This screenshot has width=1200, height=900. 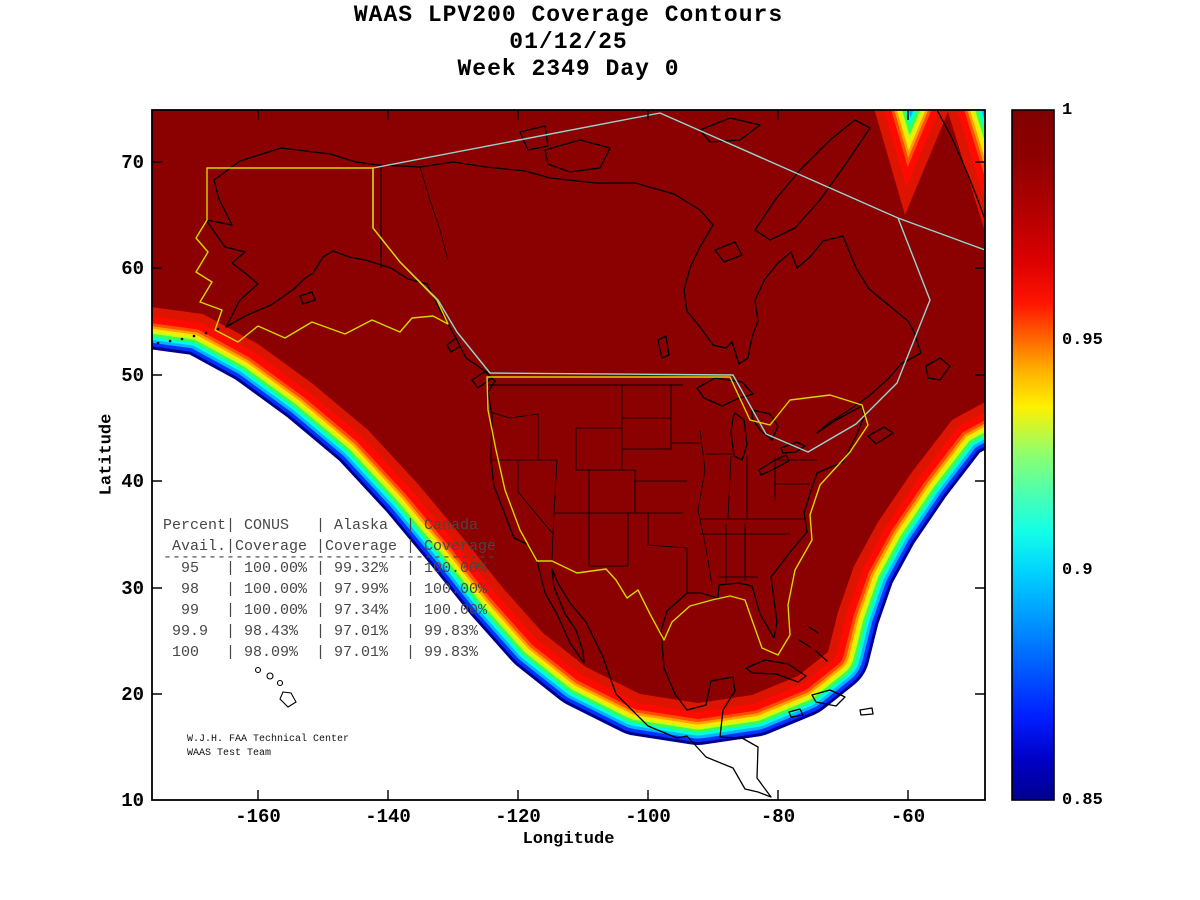 What do you see at coordinates (322, 255) in the screenshot?
I see `alaska-service-boundary` at bounding box center [322, 255].